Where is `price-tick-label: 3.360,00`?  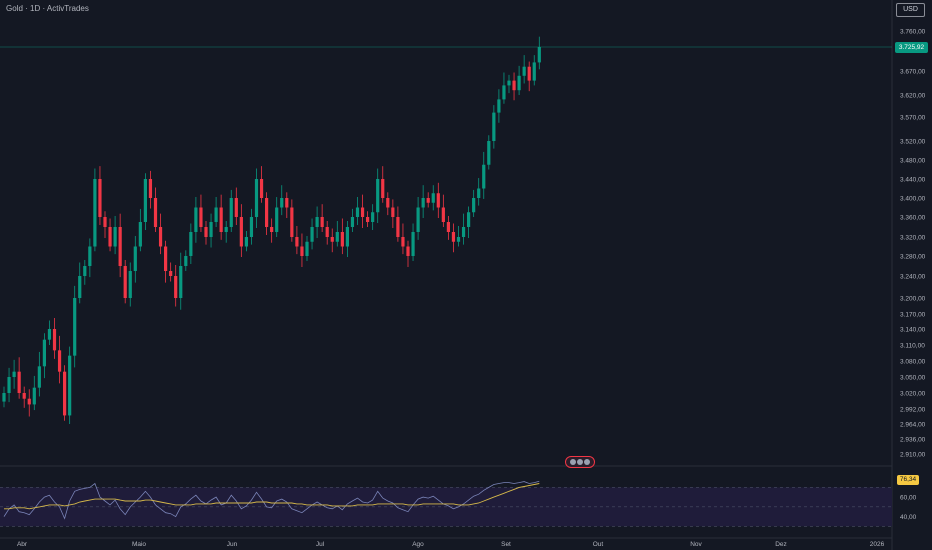 price-tick-label: 3.360,00 is located at coordinates (913, 218).